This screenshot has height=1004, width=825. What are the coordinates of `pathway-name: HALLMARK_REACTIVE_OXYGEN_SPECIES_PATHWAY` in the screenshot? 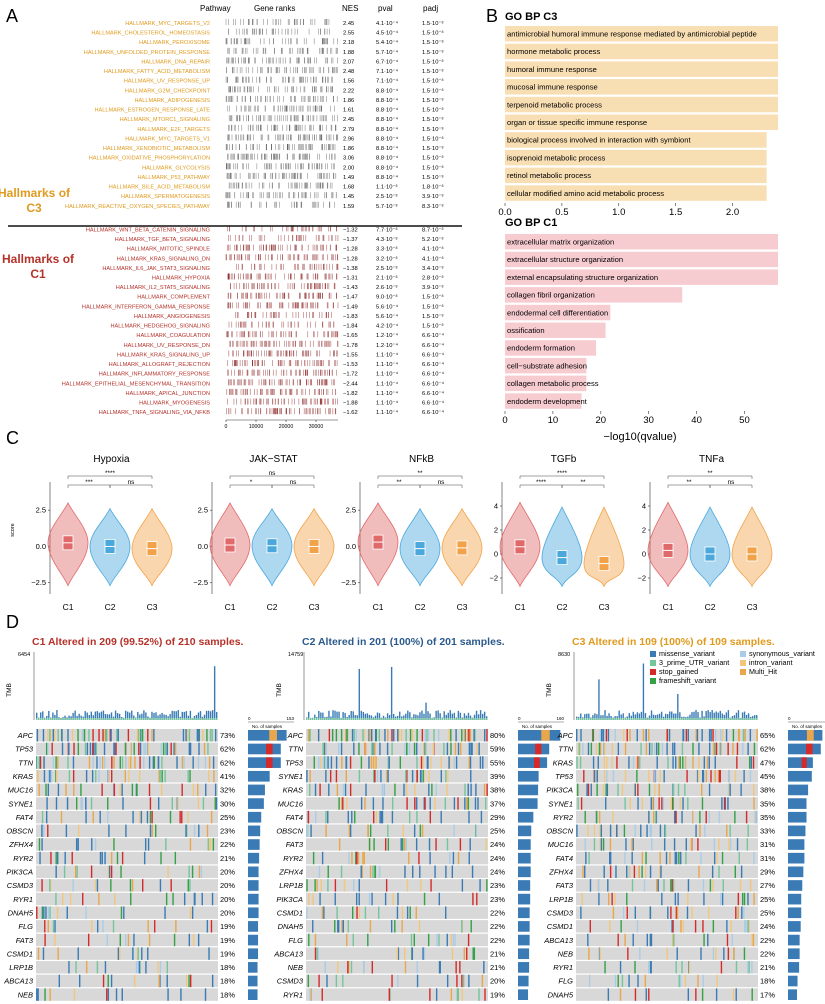 It's located at (137, 207).